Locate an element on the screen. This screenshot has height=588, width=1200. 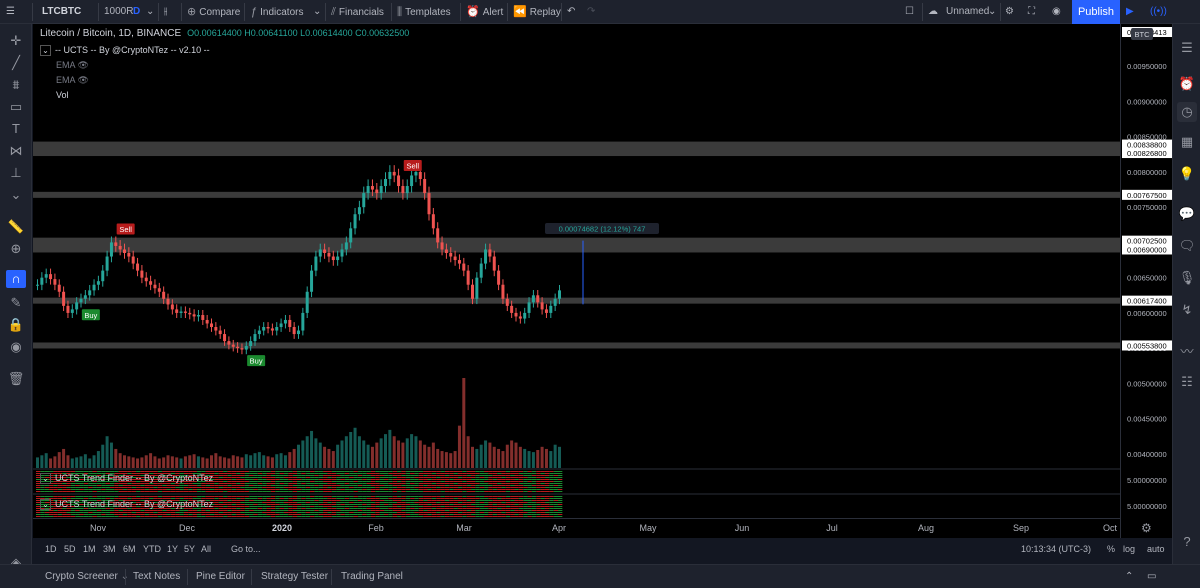
layers-icon: ◈ is located at coordinates (16, 562).